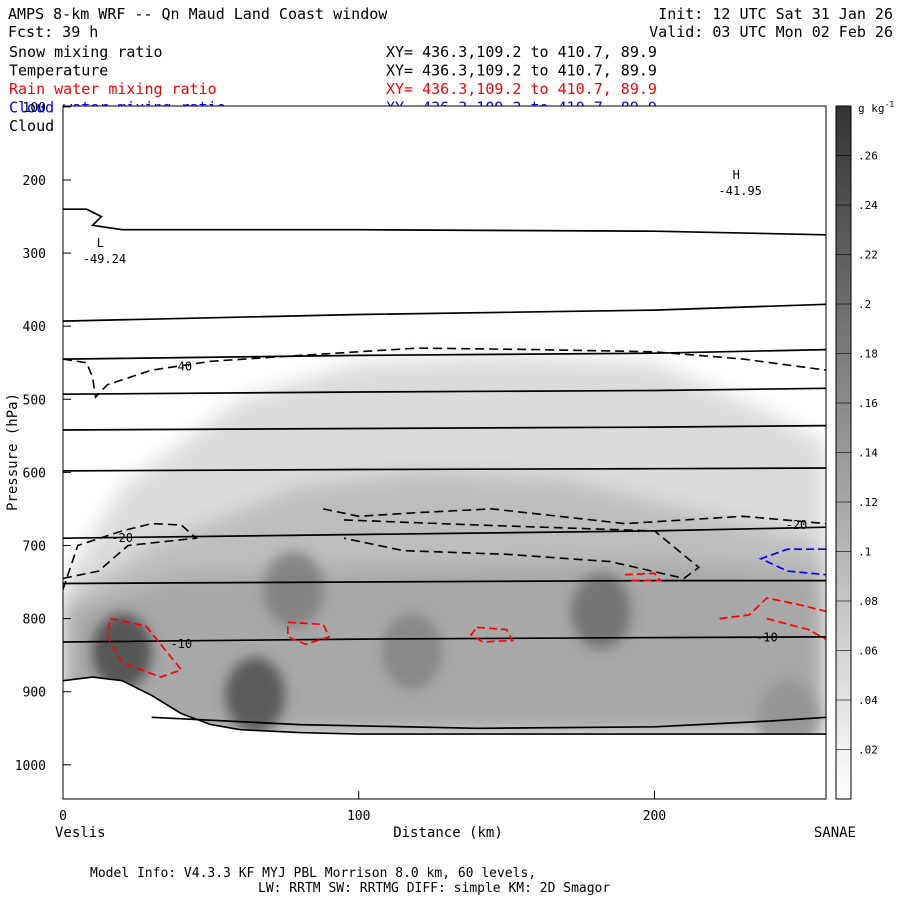  What do you see at coordinates (868, 750) in the screenshot?
I see `colorbar-tick-label: .02` at bounding box center [868, 750].